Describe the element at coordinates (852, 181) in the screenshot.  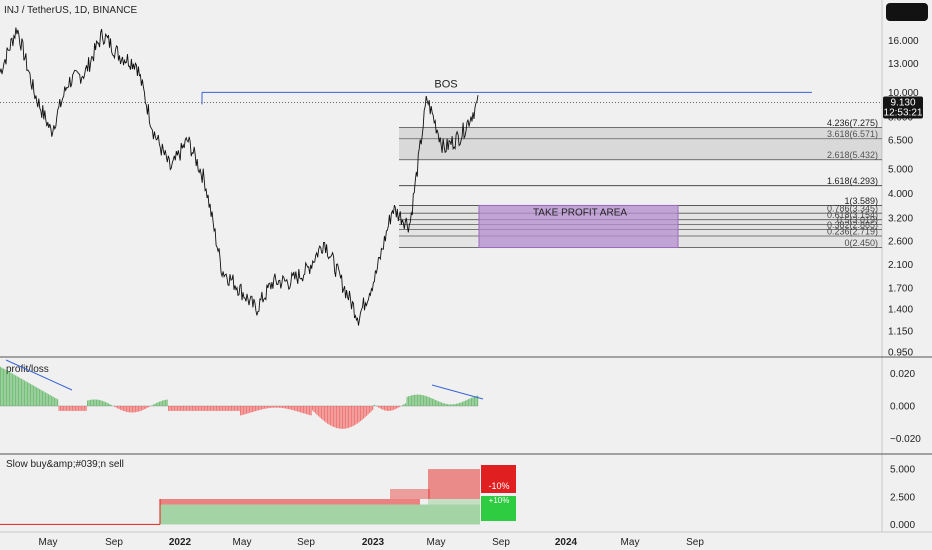
I see `fib-level-label: 1.618(4.293)` at that location.